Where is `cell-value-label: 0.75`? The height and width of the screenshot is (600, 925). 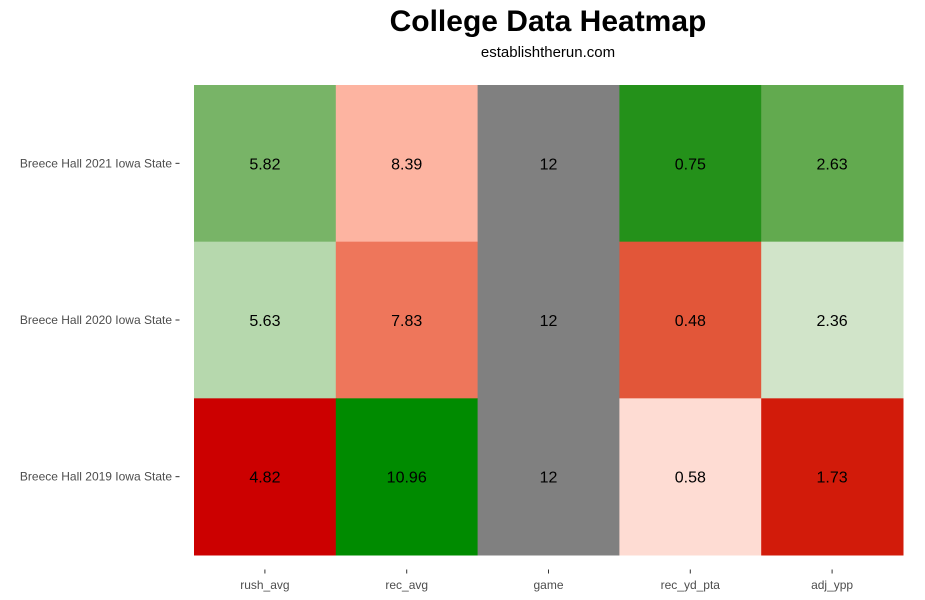 cell-value-label: 0.75 is located at coordinates (690, 164).